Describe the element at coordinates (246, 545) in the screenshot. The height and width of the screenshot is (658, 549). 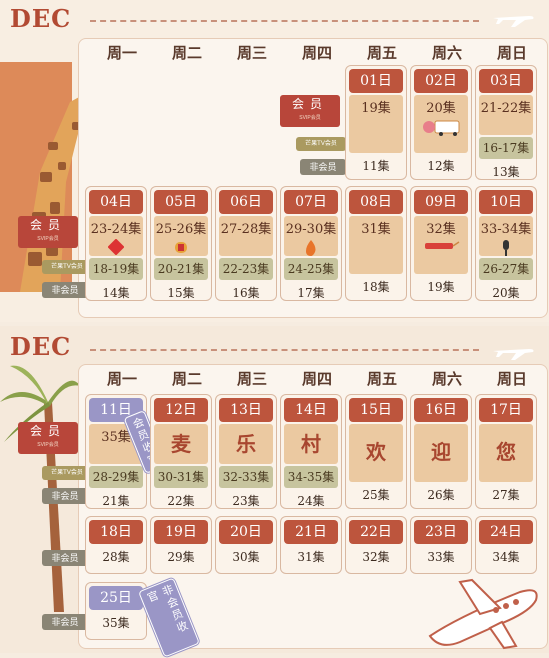
I see `day-cell: 20日 30集` at that location.